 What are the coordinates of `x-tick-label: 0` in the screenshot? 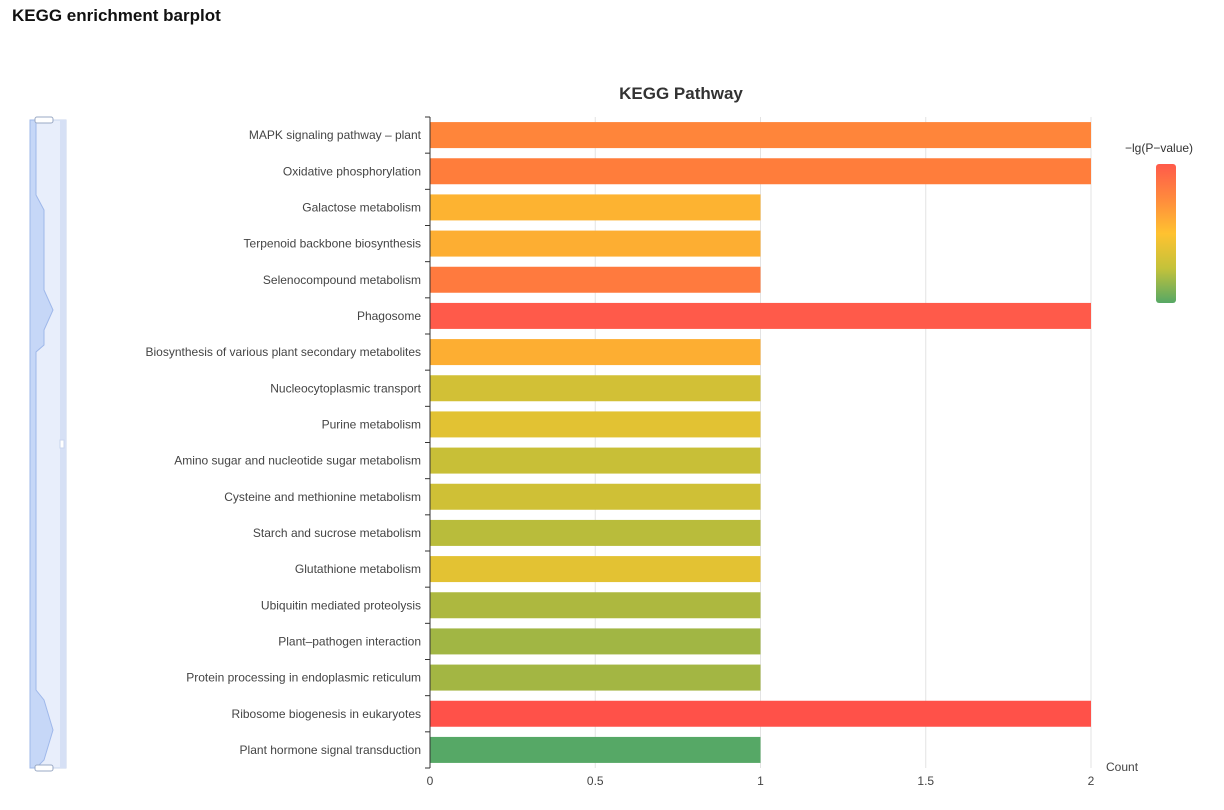 It's located at (430, 781).